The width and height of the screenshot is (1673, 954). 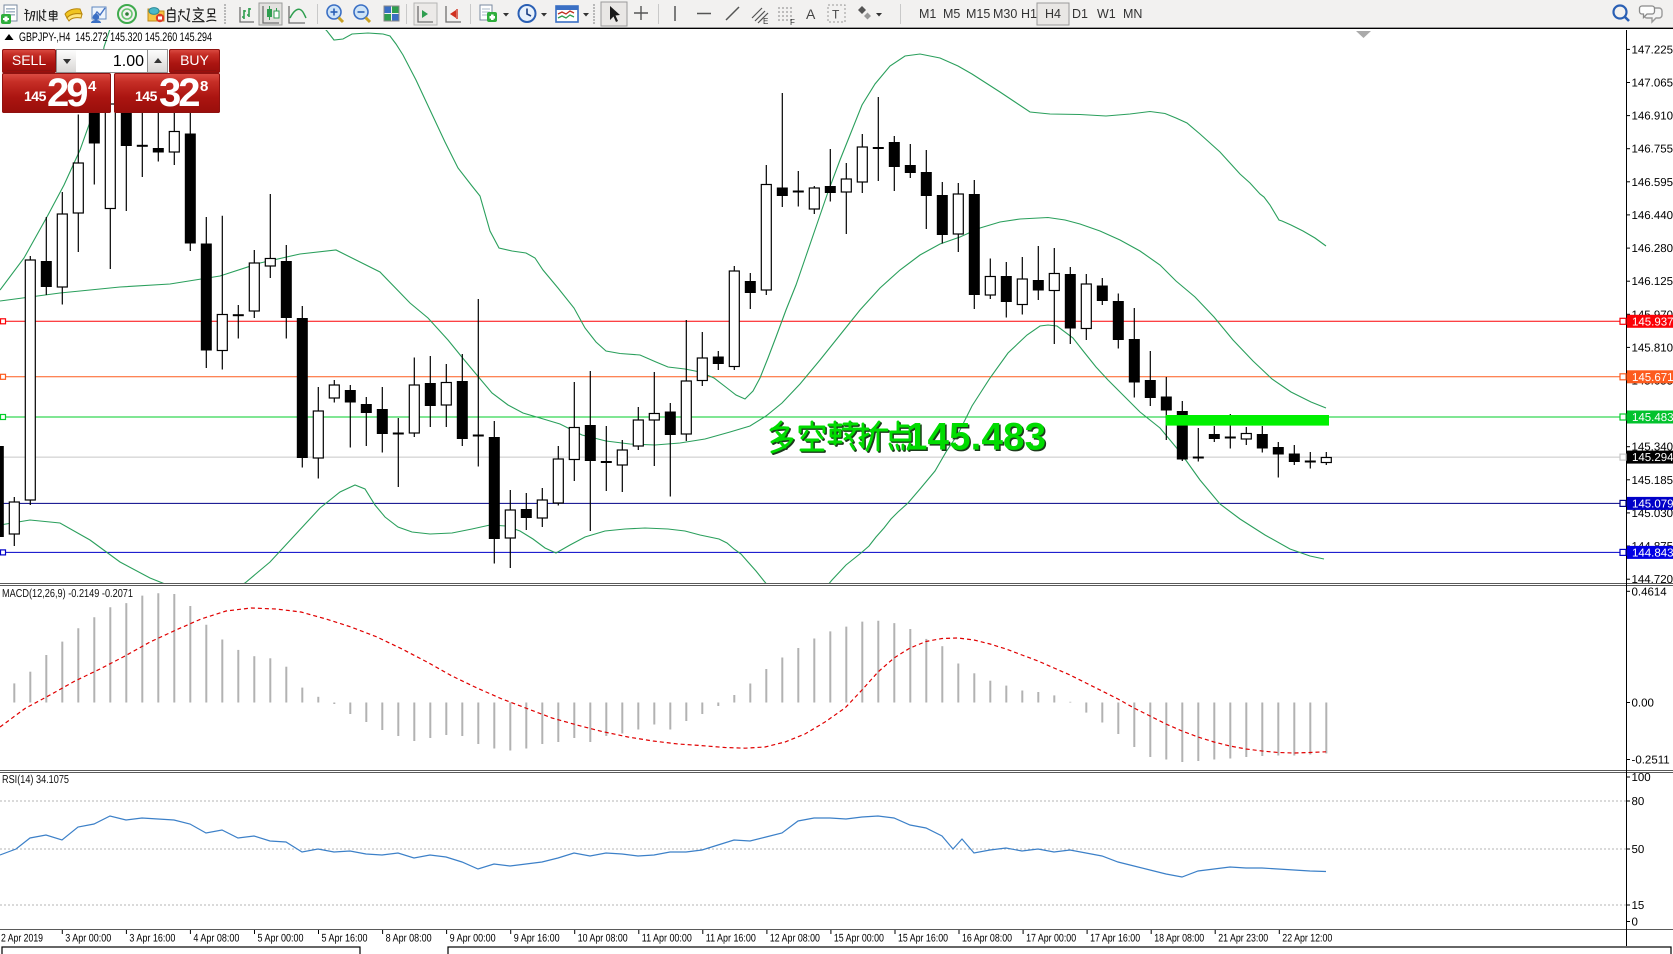 I want to click on svg-text: 10 Apr 08:00, so click(x=603, y=939).